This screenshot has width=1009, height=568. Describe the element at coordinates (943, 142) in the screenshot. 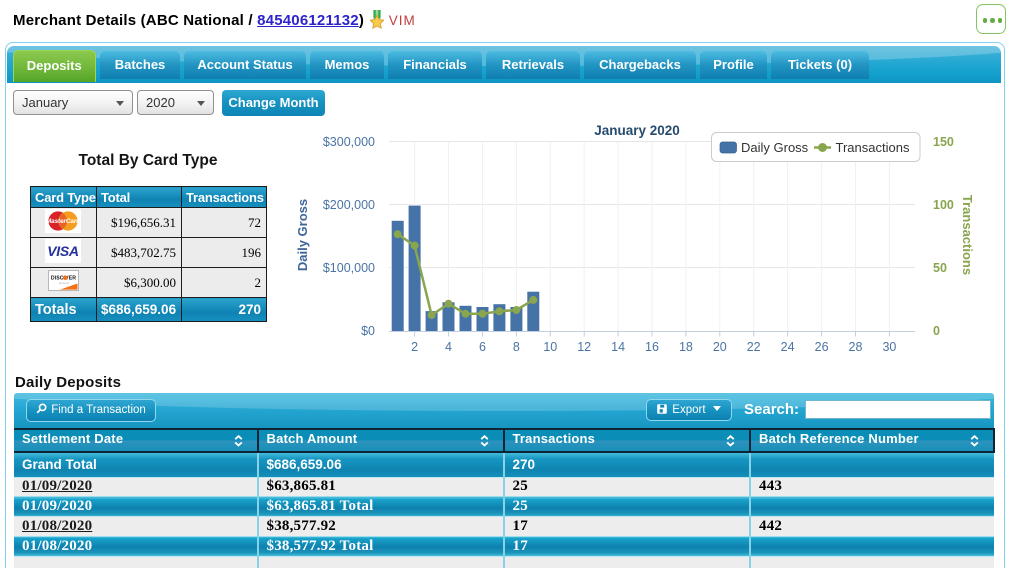

I see `svg-text: 150` at that location.